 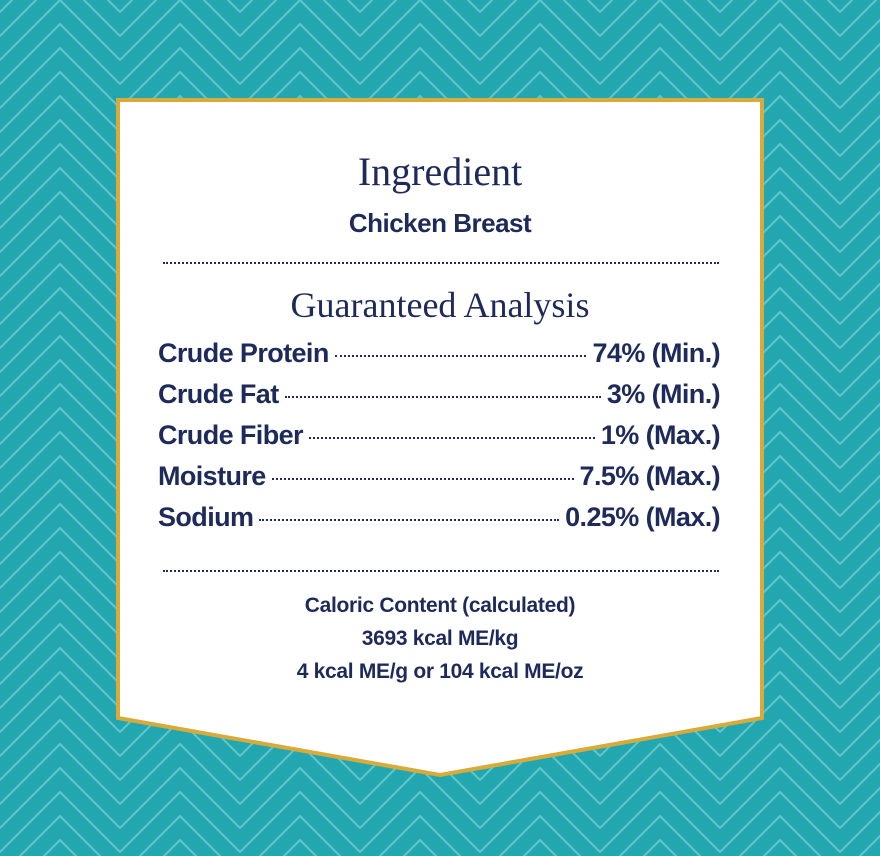 What do you see at coordinates (663, 394) in the screenshot?
I see `nutrient-value: 3% (Min.)` at bounding box center [663, 394].